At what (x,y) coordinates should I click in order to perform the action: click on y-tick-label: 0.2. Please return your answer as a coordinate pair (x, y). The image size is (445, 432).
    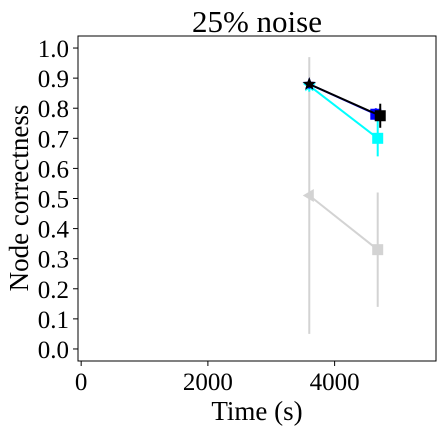
    Looking at the image, I should click on (53, 290).